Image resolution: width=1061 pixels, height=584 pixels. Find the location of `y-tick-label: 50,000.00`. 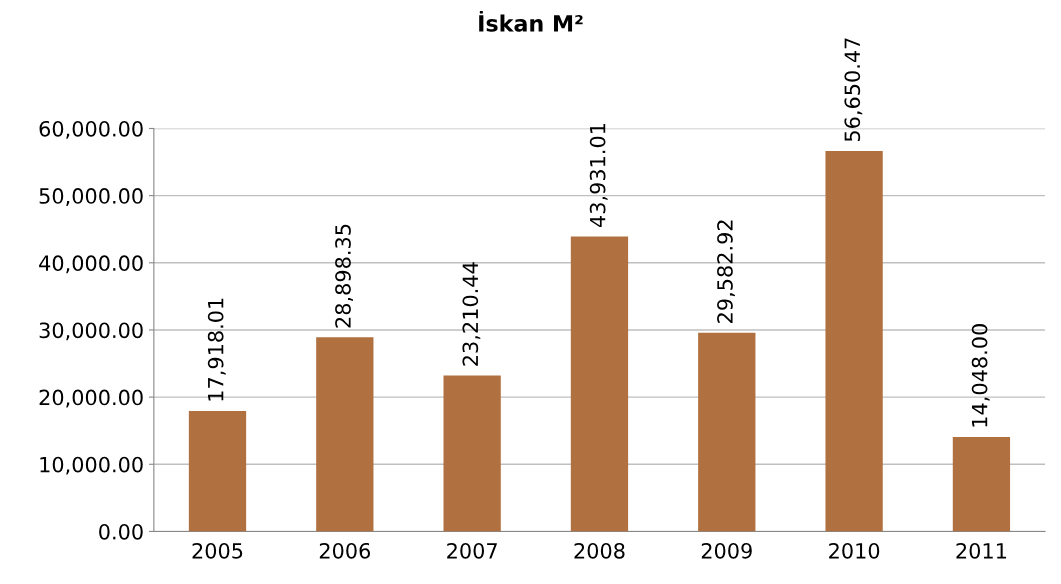

y-tick-label: 50,000.00 is located at coordinates (91, 197).